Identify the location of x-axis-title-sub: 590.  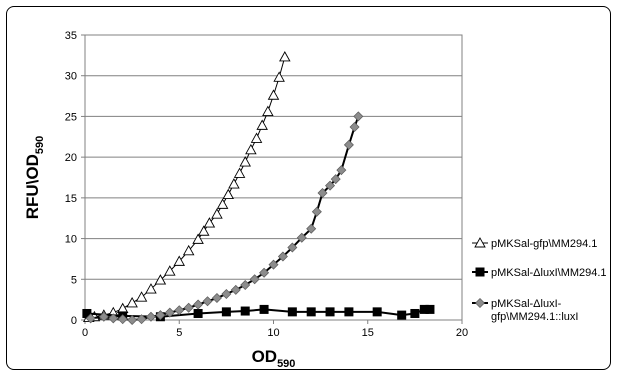
(286, 364).